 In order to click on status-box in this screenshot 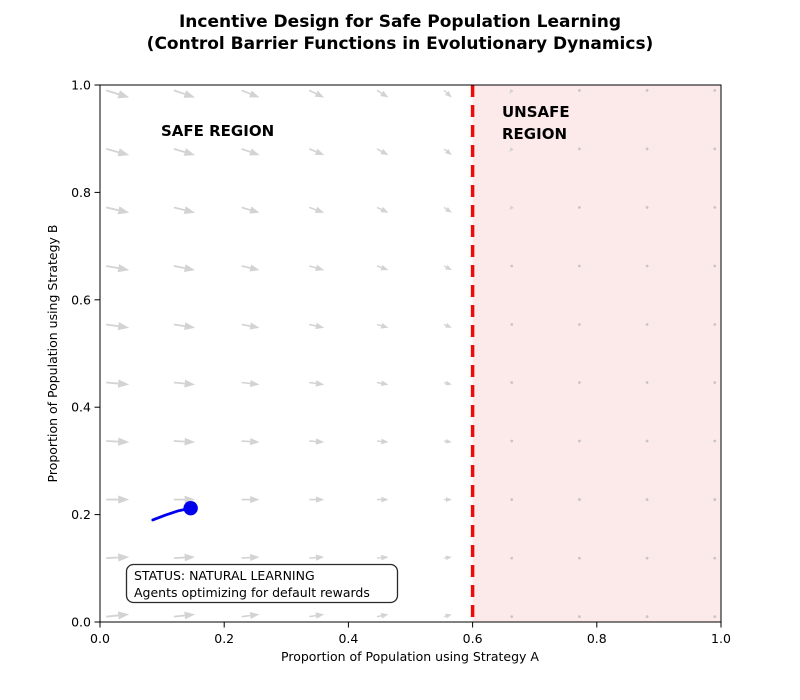, I will do `click(262, 583)`.